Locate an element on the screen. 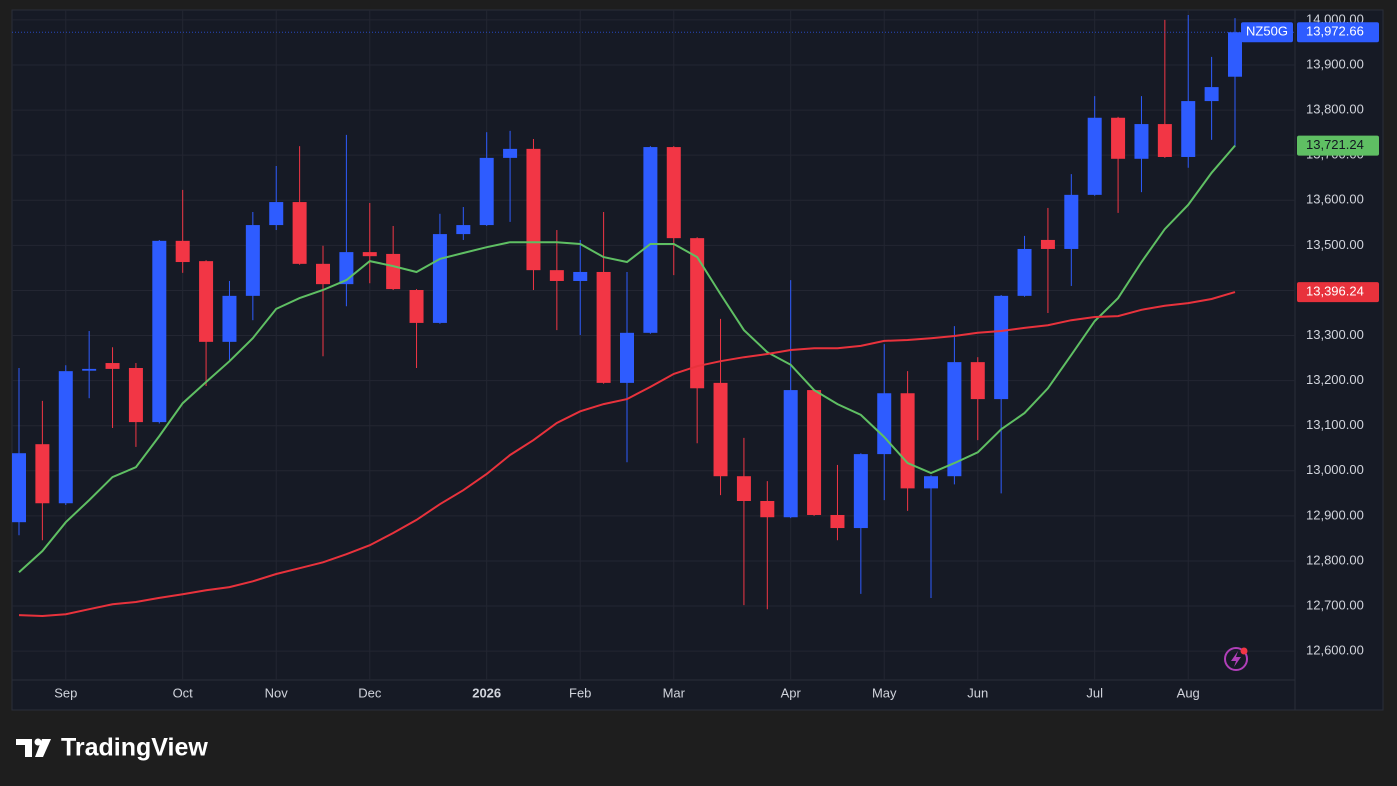 This screenshot has width=1397, height=786. y-tick-label: 13,200.00 is located at coordinates (1335, 379).